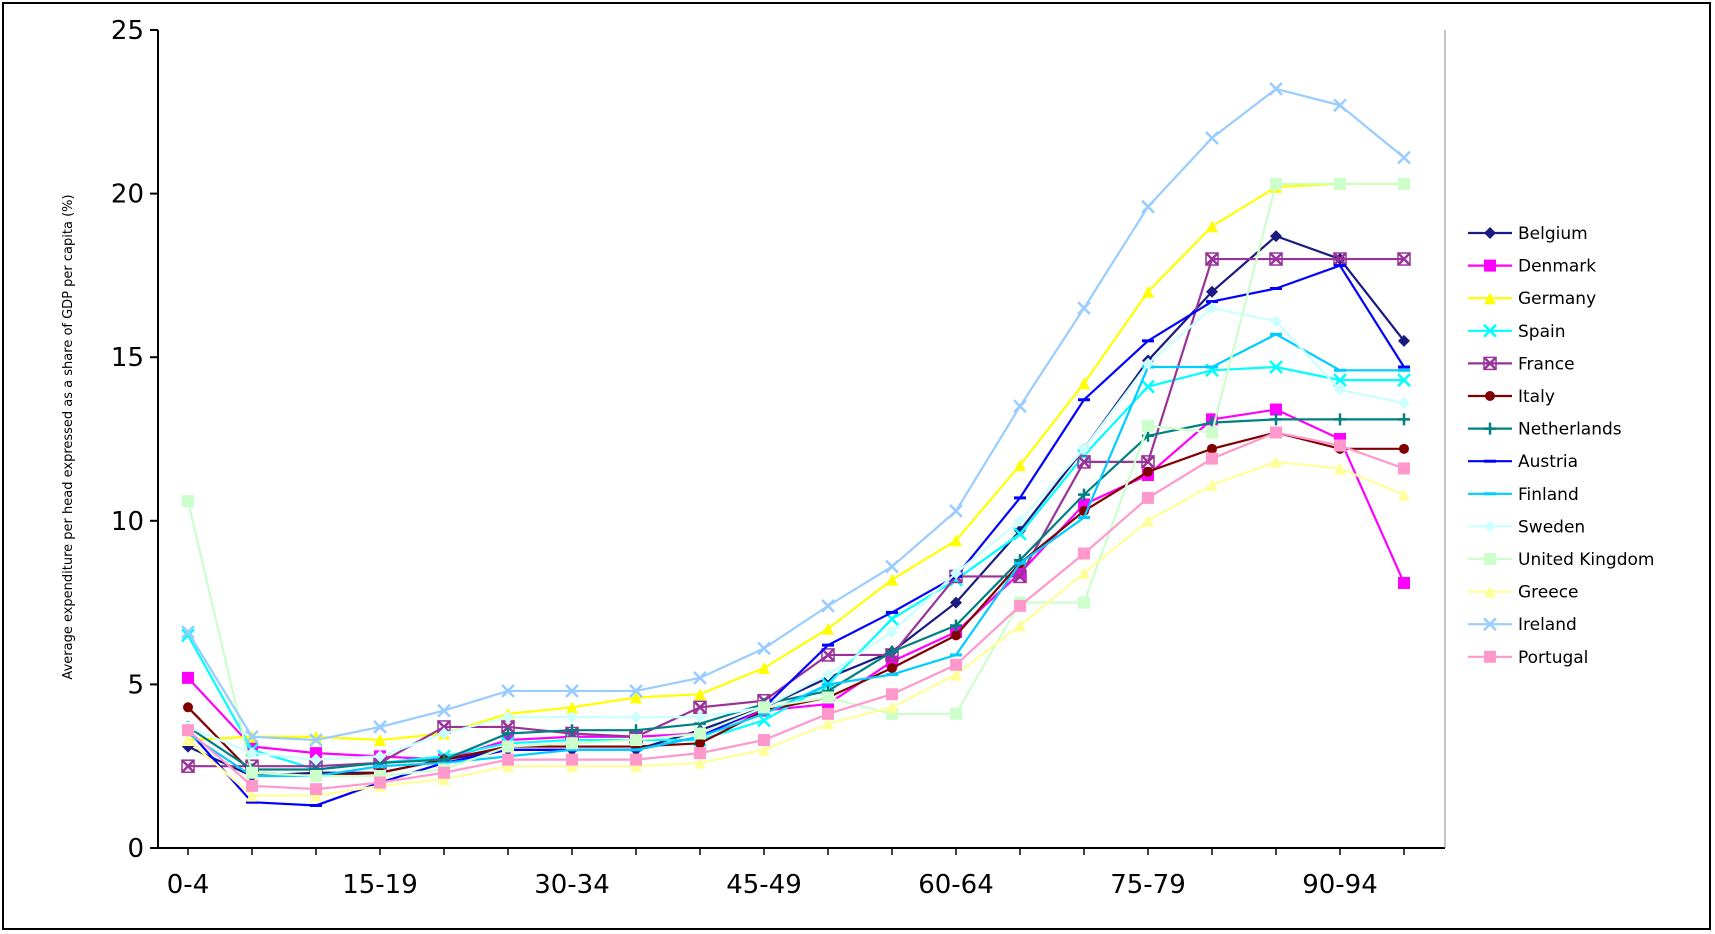  I want to click on y-tick-label: 20, so click(127, 195).